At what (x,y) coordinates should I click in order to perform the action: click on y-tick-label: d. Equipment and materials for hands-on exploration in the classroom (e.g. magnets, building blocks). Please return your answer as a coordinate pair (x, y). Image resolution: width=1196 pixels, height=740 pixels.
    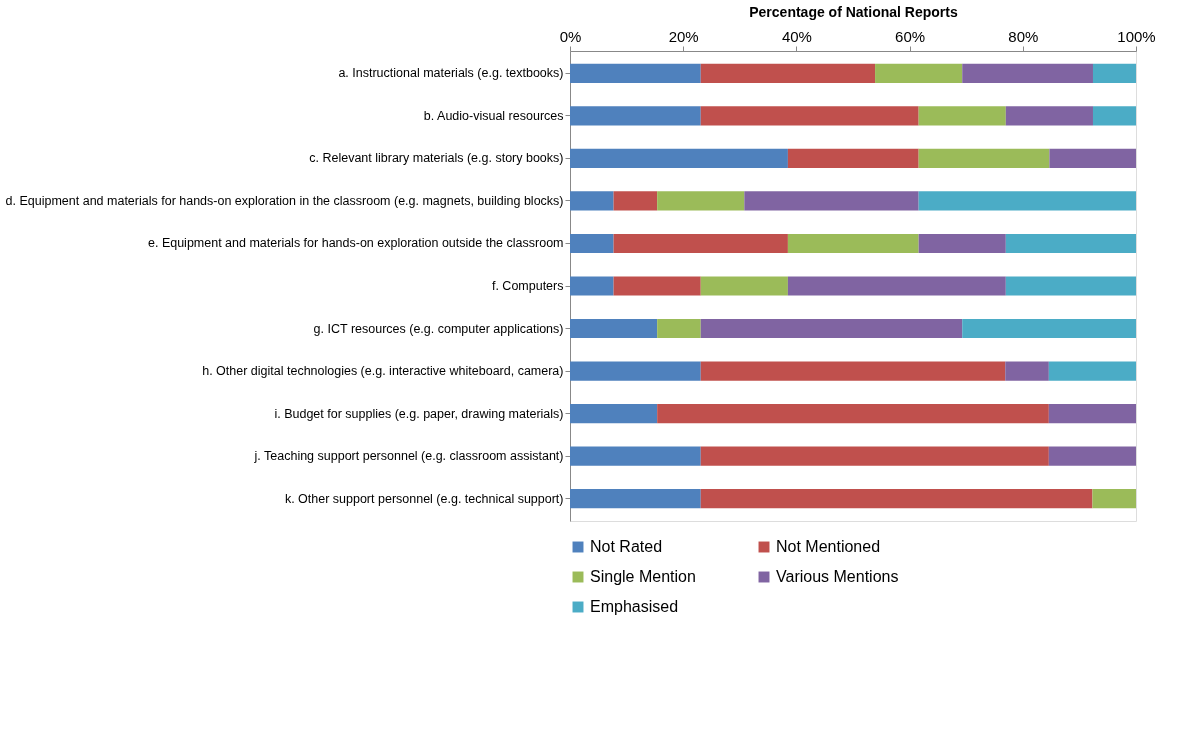
    Looking at the image, I should click on (284, 200).